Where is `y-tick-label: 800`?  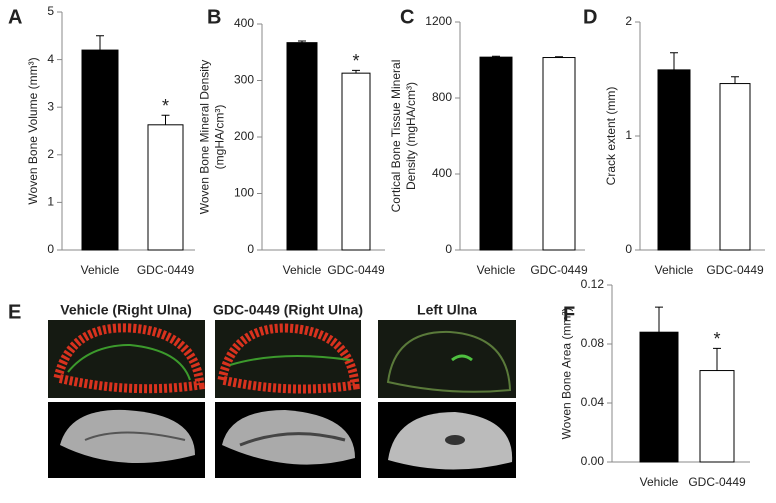
y-tick-label: 800 is located at coordinates (442, 97).